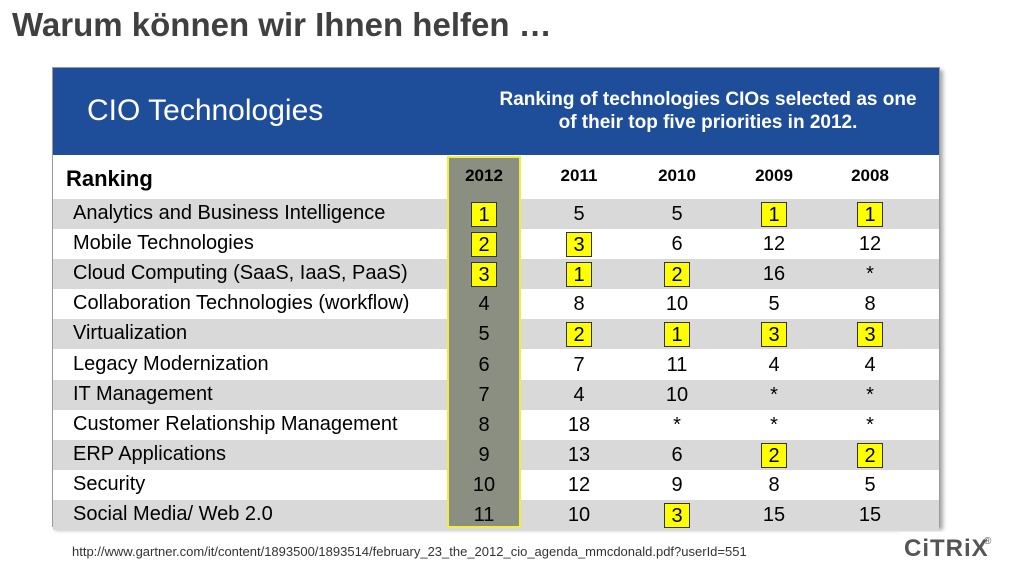 Image resolution: width=1024 pixels, height=576 pixels. I want to click on rank-cell-2008: 3, so click(870, 335).